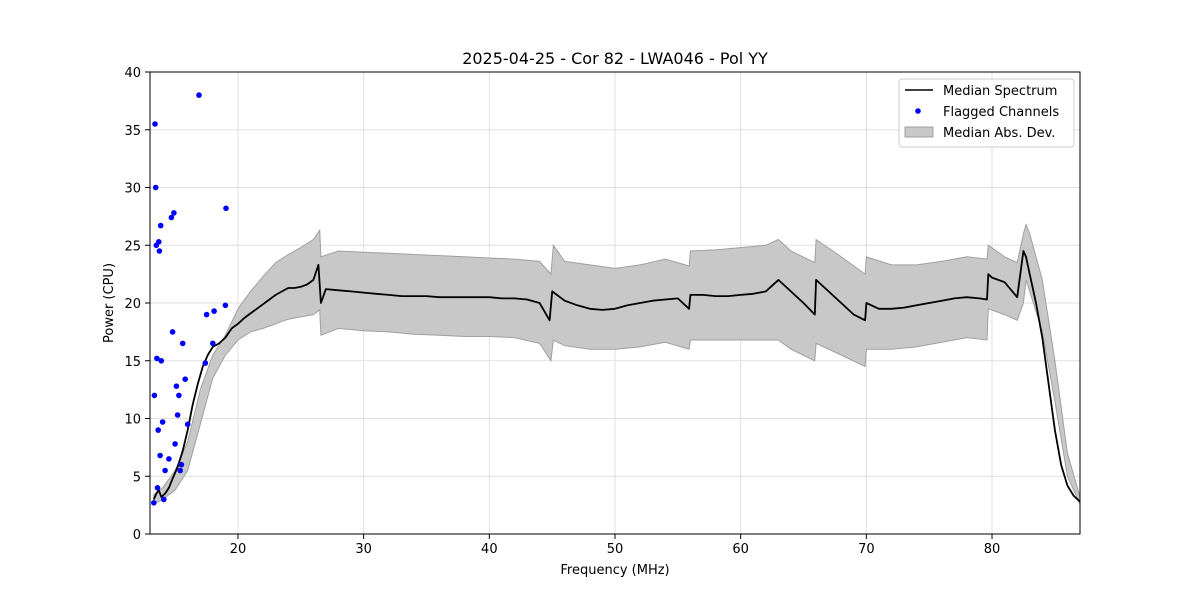  Describe the element at coordinates (992, 549) in the screenshot. I see `x-tick-label: 80` at that location.